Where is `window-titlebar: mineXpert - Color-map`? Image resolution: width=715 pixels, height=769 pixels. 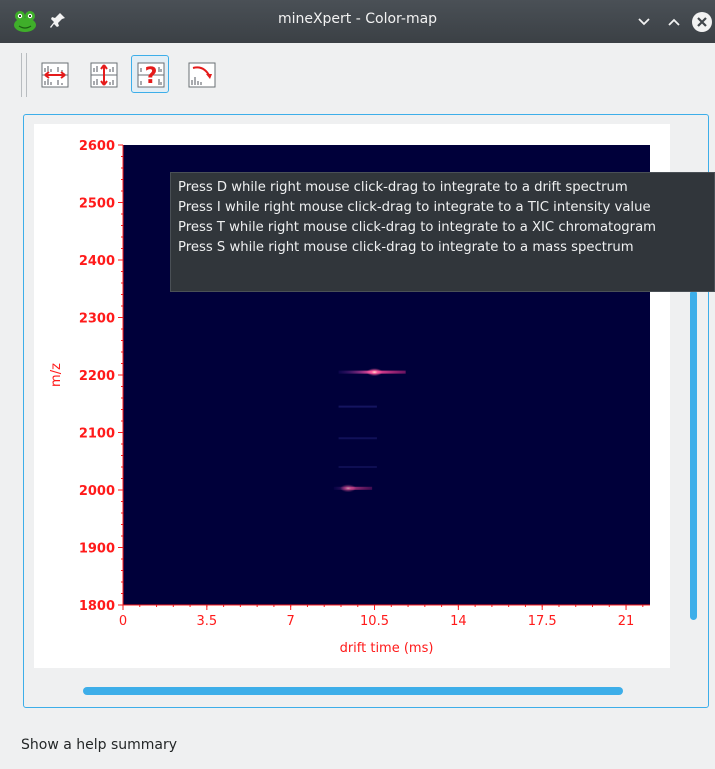 window-titlebar: mineXpert - Color-map is located at coordinates (357, 21).